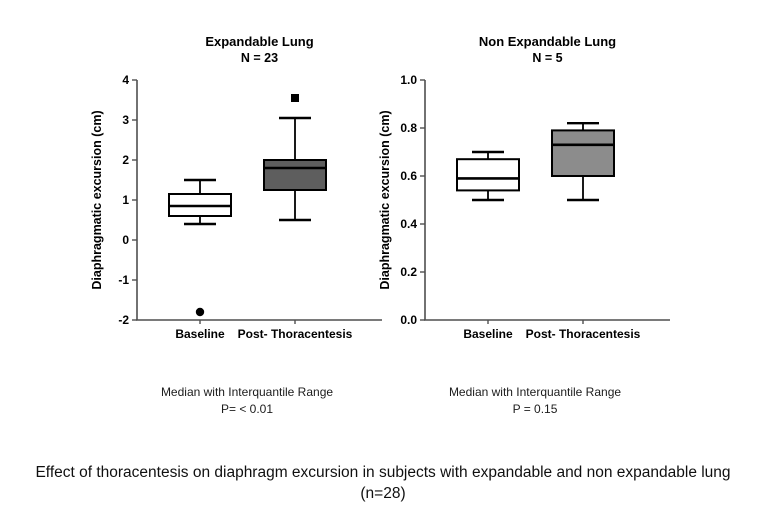  Describe the element at coordinates (547, 41) in the screenshot. I see `chart-title: Non Expandable Lung` at that location.